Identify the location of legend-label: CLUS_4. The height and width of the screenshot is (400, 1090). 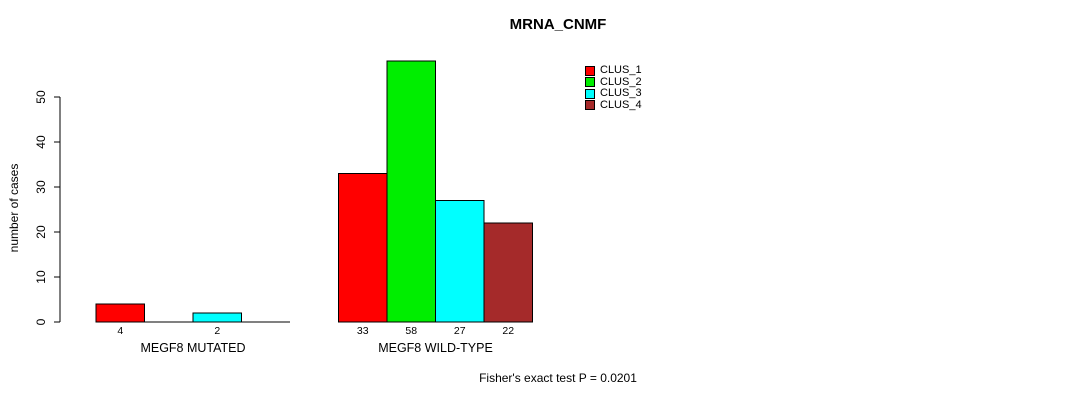
(621, 104).